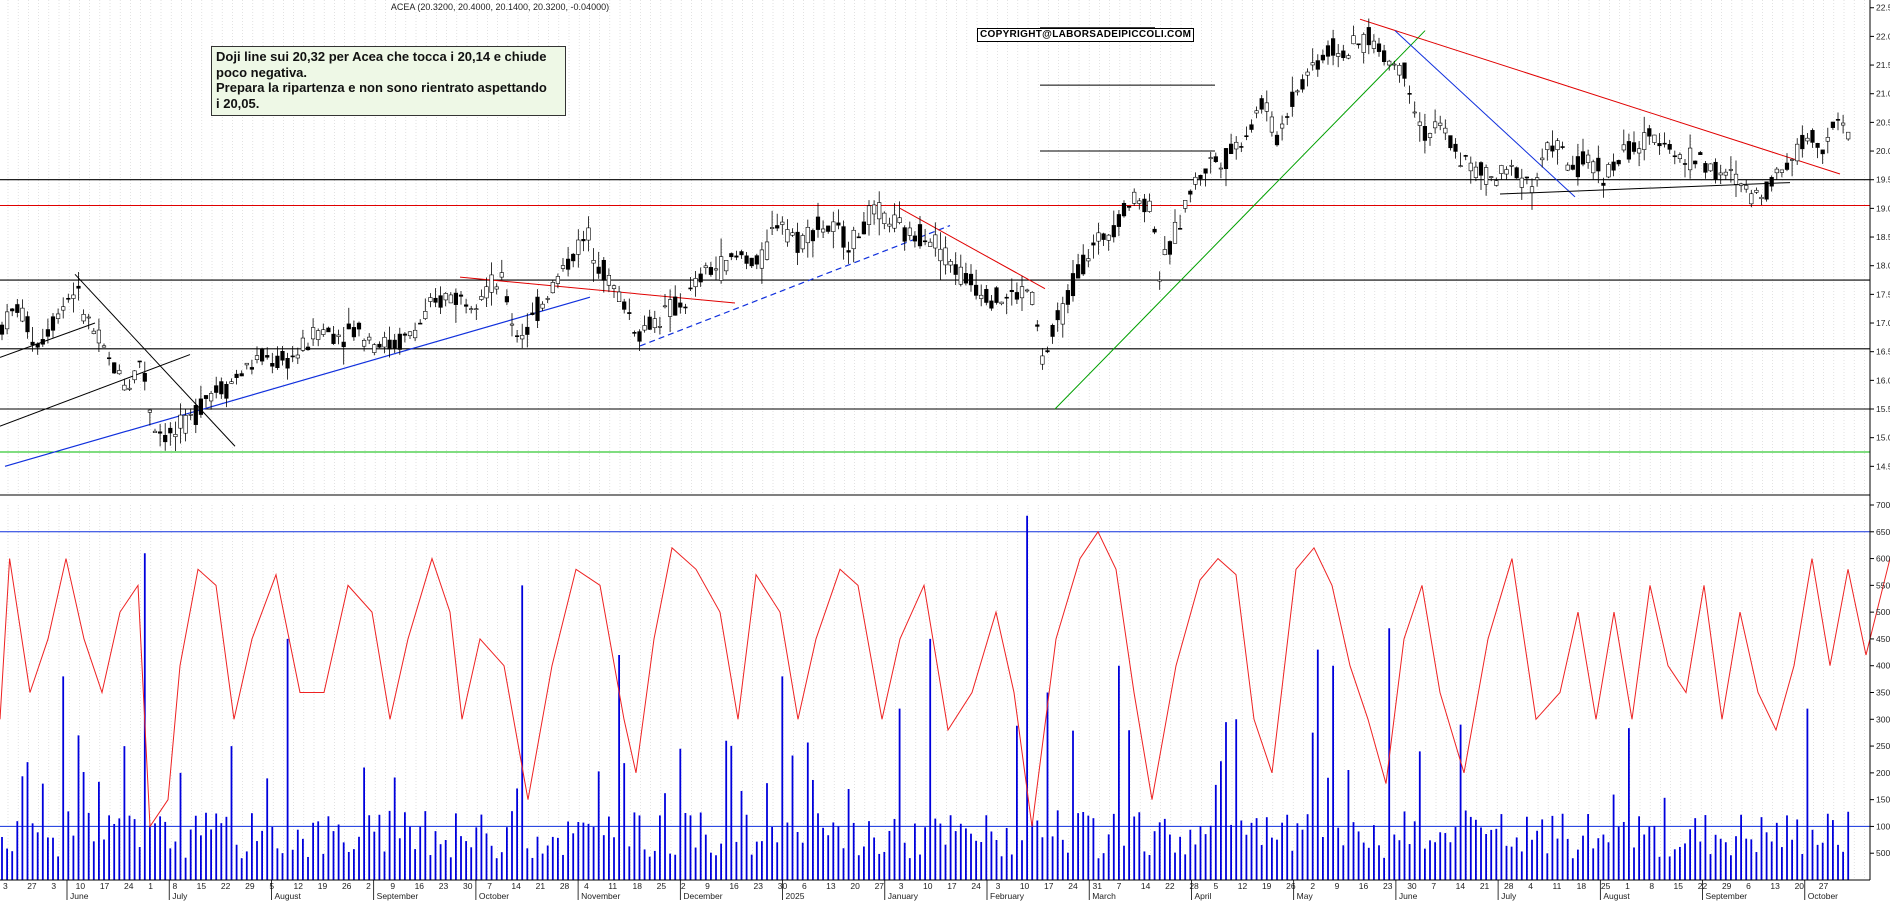 The image size is (1890, 907). Describe the element at coordinates (1883, 380) in the screenshot. I see `price-axis-tick-label: 16.0` at that location.